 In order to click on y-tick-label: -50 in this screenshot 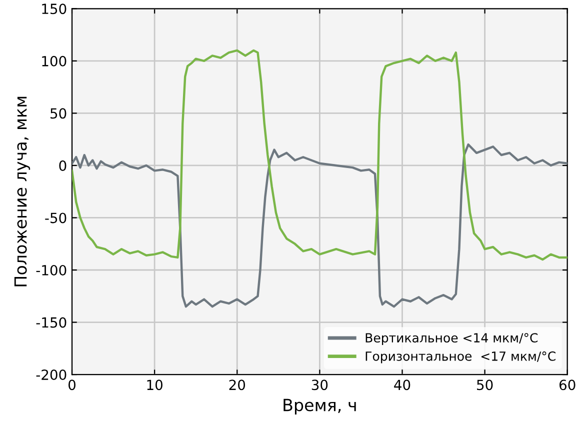, I will do `click(55, 218)`.